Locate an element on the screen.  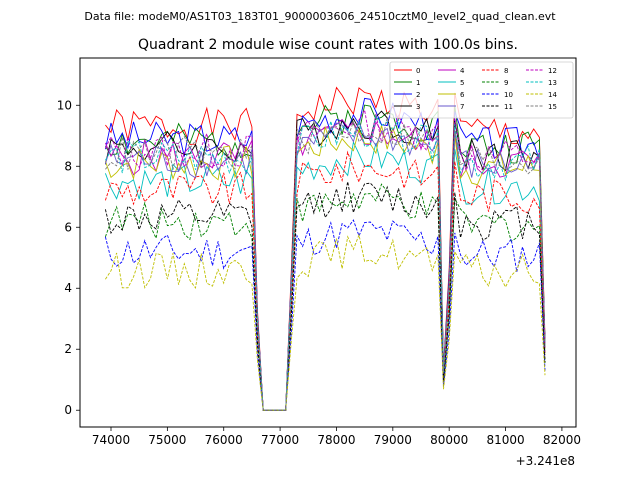
legend-label-2: 2 is located at coordinates (418, 95).